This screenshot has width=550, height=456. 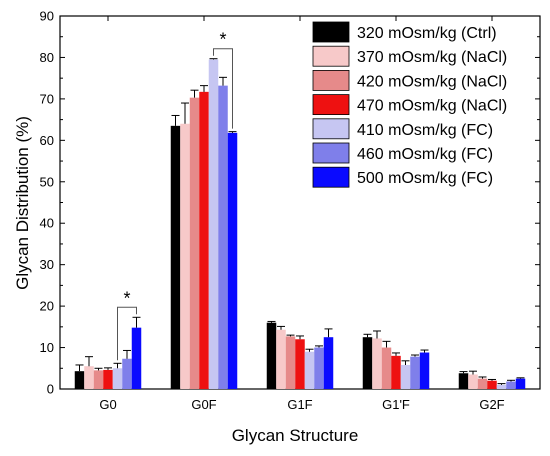 What do you see at coordinates (432, 81) in the screenshot?
I see `legend-label: 420 mOsm/kg (NaCl)` at bounding box center [432, 81].